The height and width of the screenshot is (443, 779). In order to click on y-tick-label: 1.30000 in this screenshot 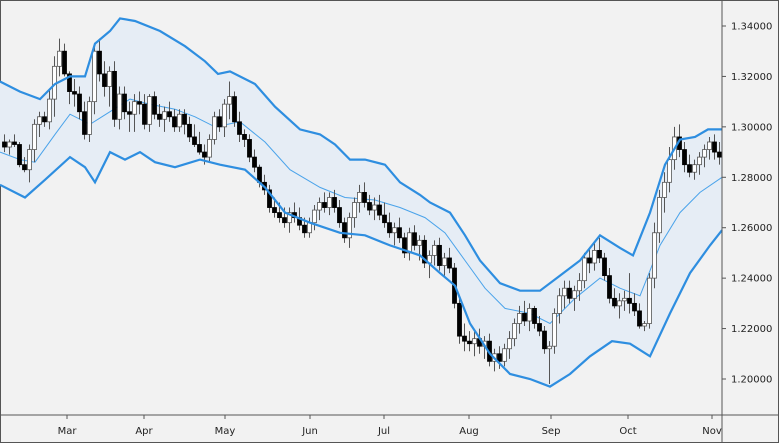, I will do `click(751, 127)`.